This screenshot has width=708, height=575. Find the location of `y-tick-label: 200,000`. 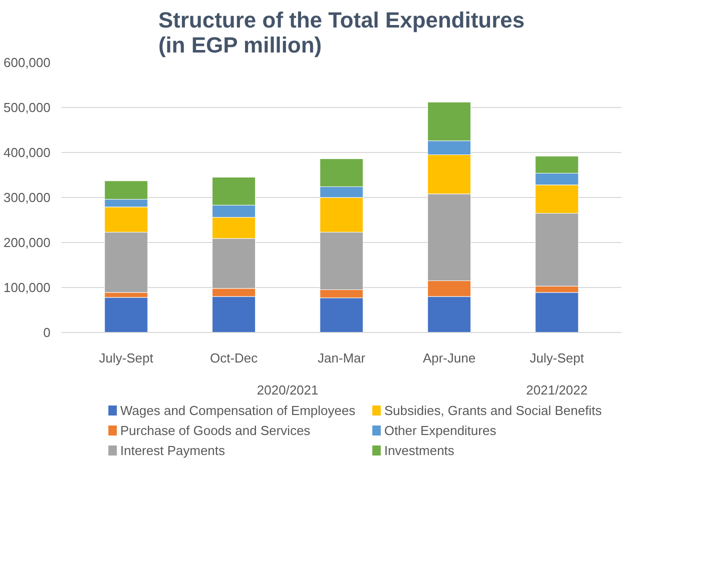

y-tick-label: 200,000 is located at coordinates (27, 242).